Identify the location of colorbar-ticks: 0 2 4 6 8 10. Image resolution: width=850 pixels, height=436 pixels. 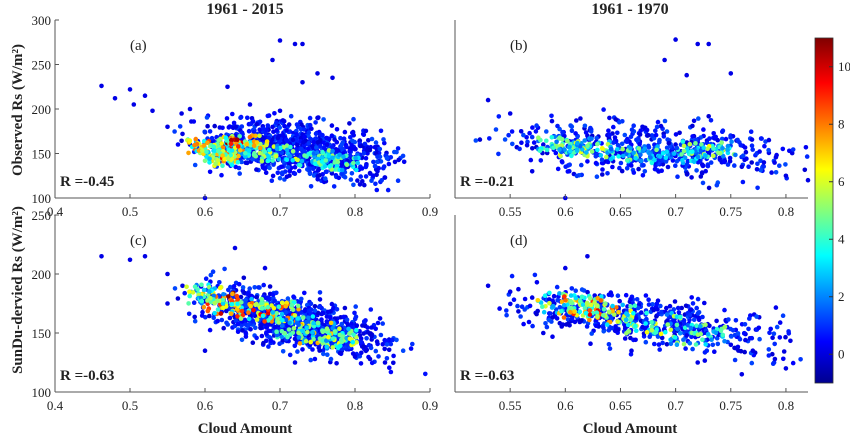
(839, 210).